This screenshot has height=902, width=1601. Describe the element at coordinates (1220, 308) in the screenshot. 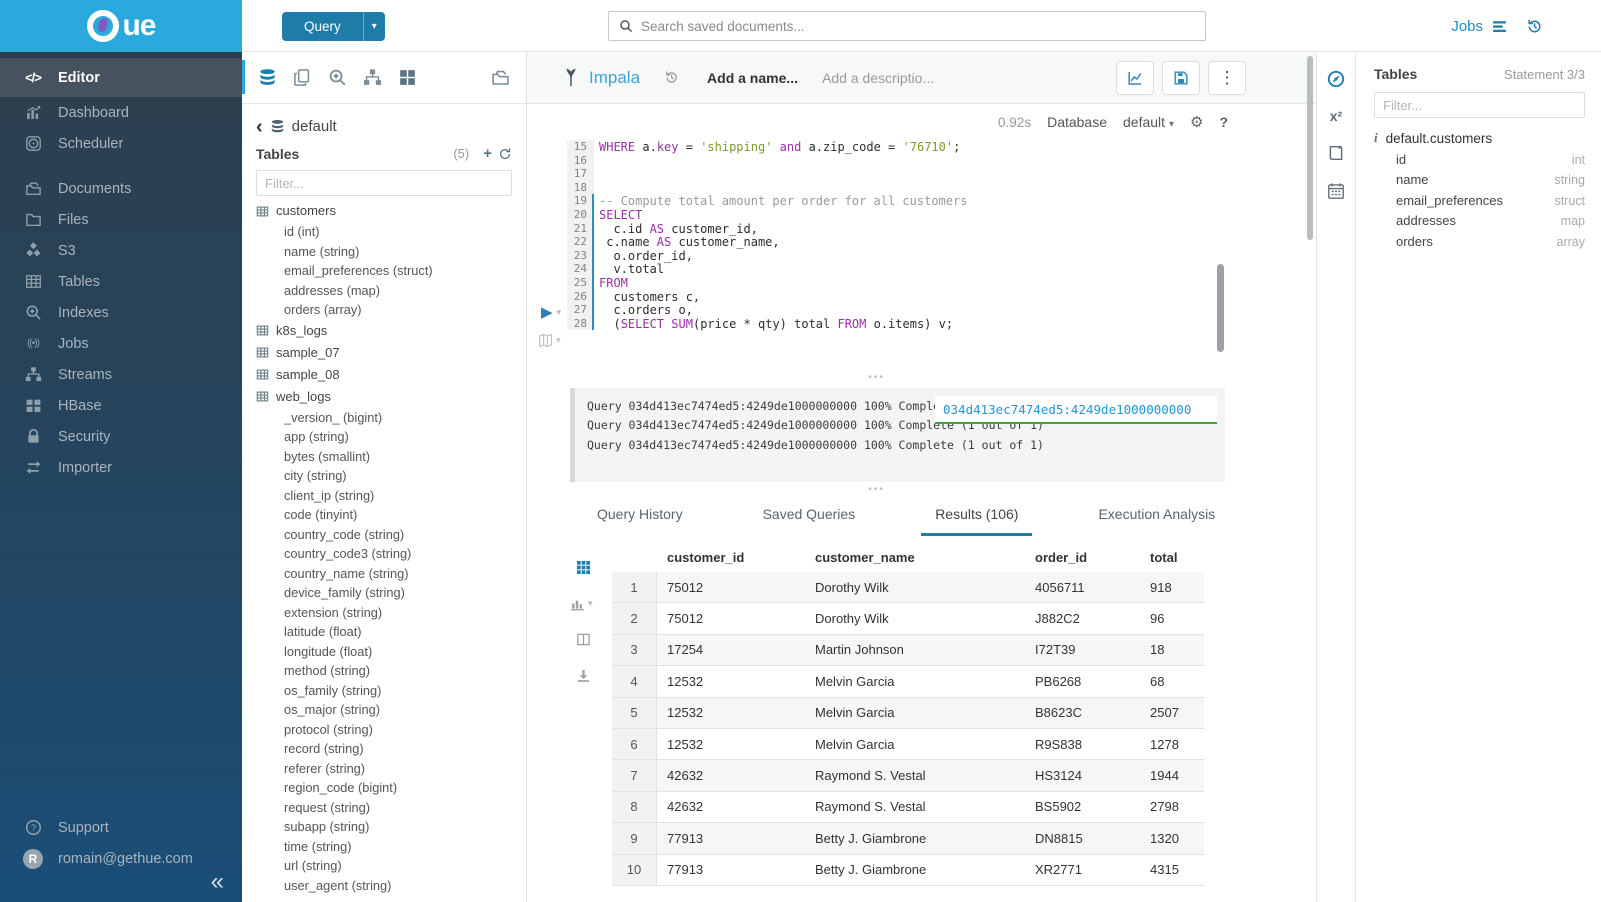

I see `editor-scrollbar` at that location.